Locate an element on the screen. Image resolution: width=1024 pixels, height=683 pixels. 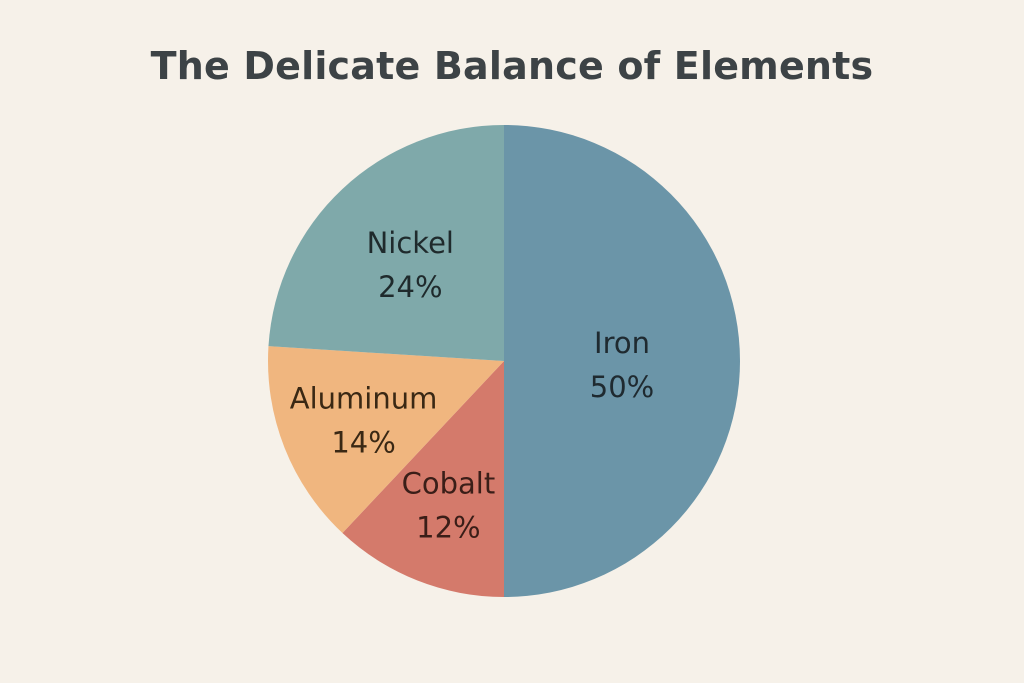
slice-label-aluminum: Aluminum is located at coordinates (364, 399).